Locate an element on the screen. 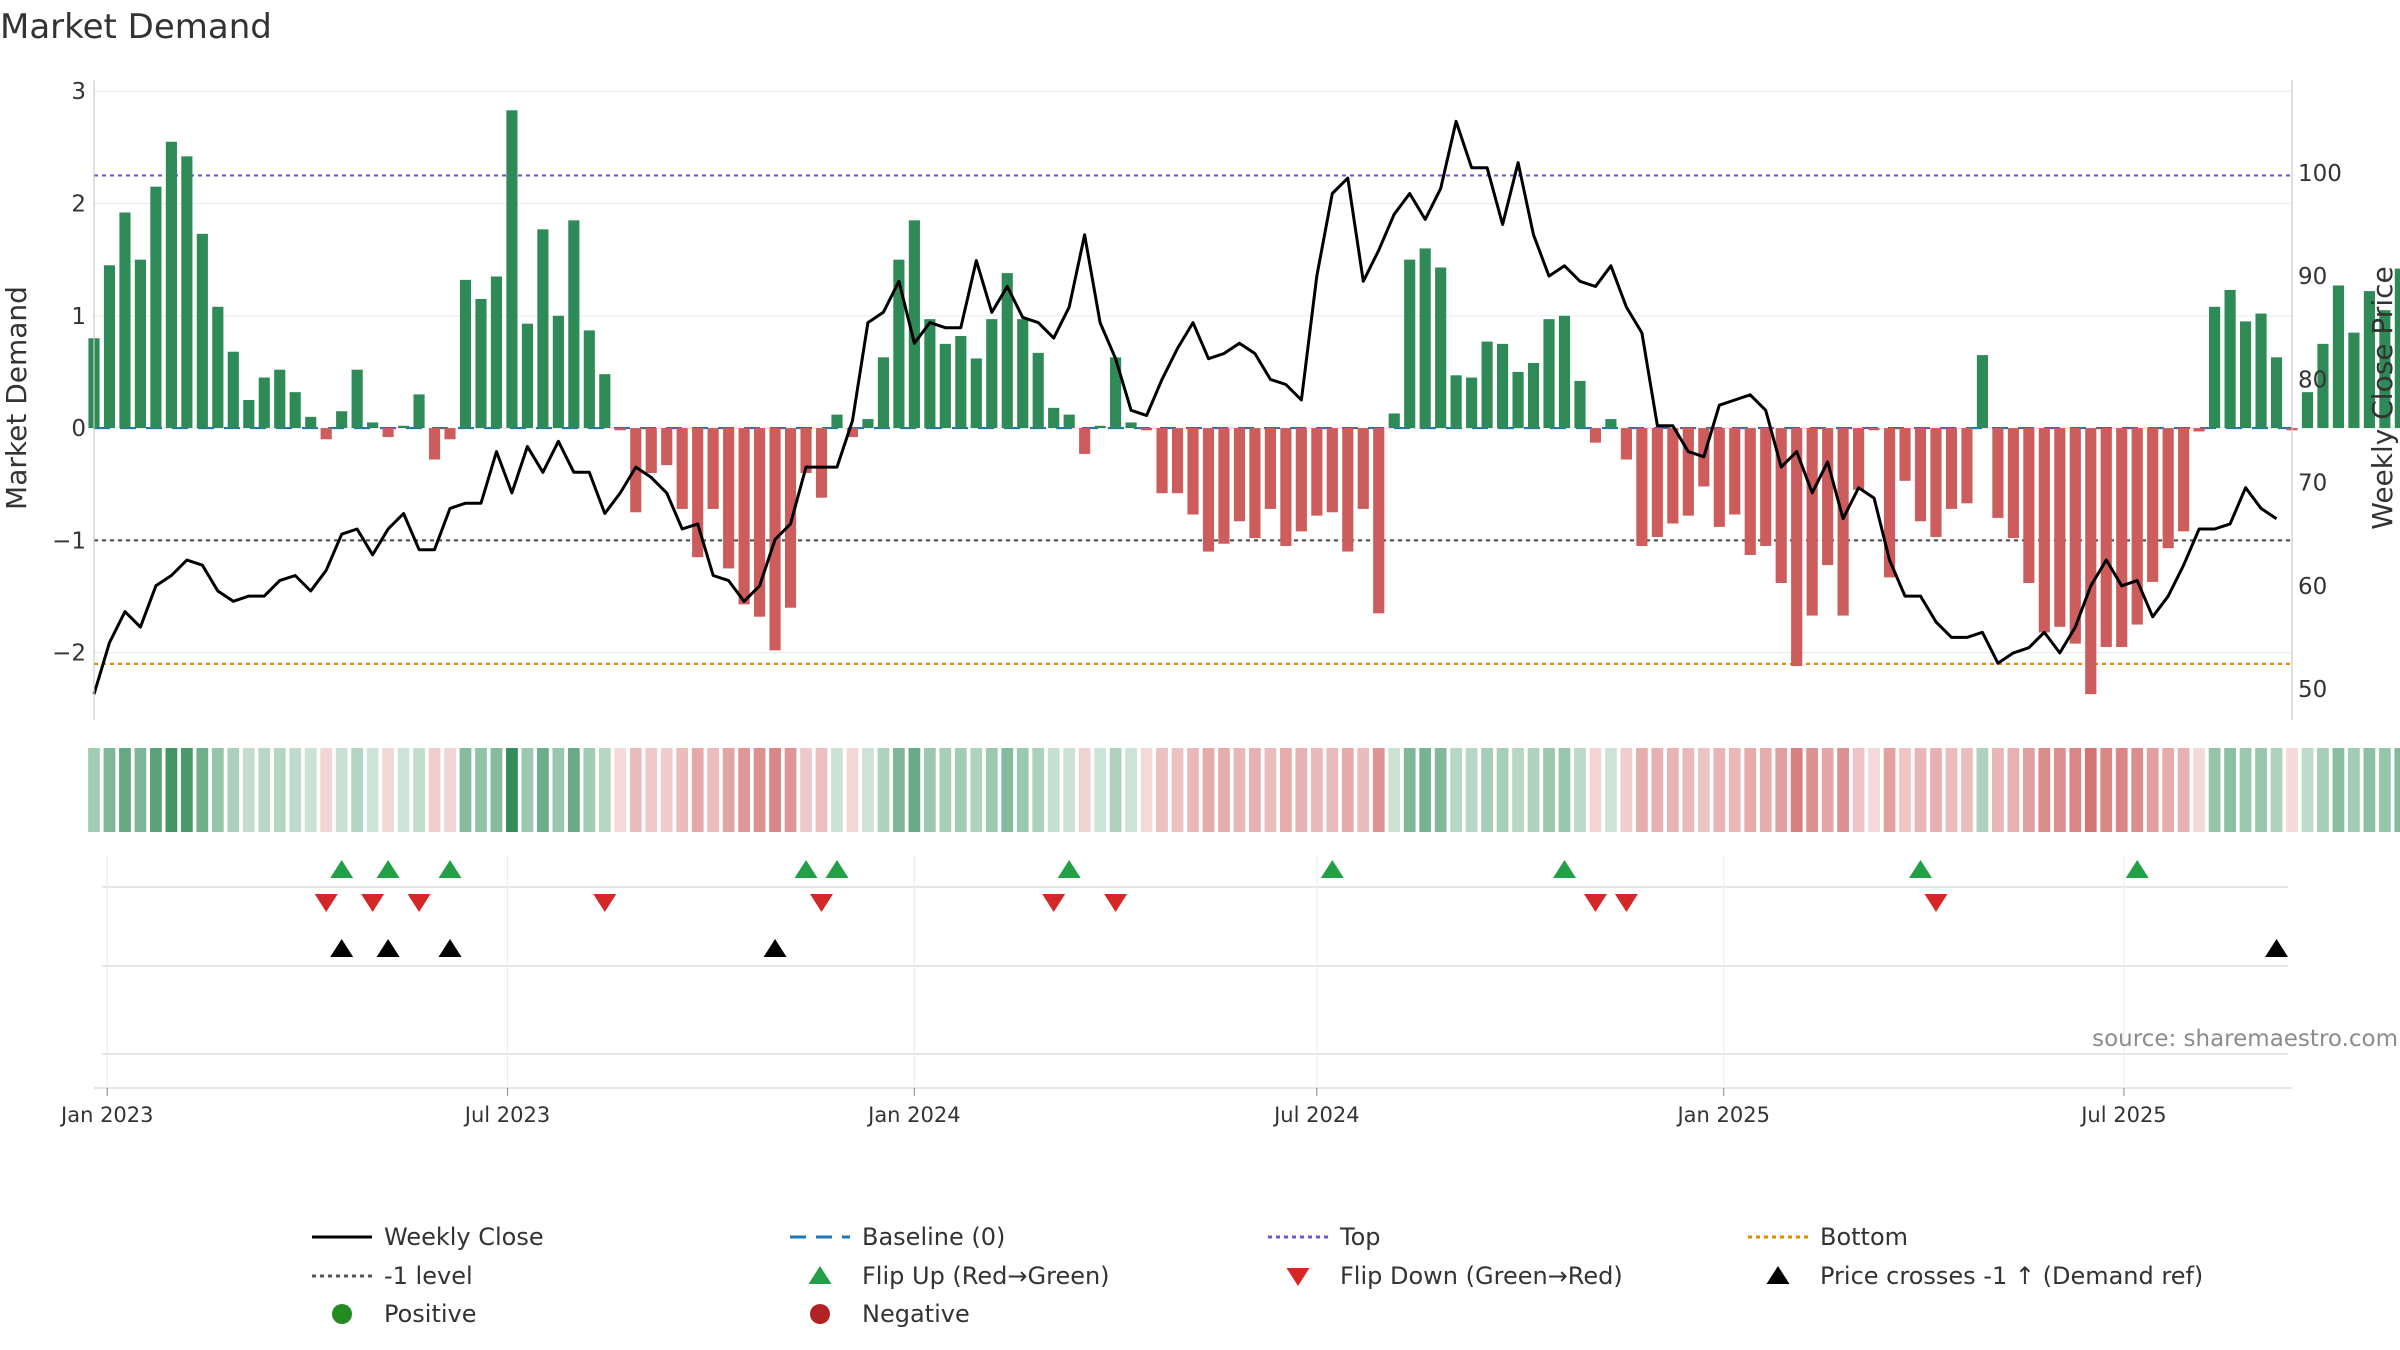 The height and width of the screenshot is (1350, 2400). legend-swatch-flip-down is located at coordinates (1298, 1277).